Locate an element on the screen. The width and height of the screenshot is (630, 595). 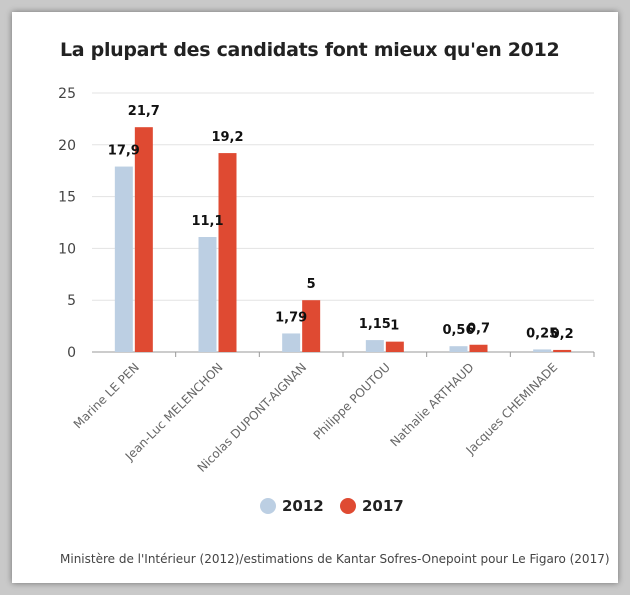
data-label: 0,7 is located at coordinates (478, 329).